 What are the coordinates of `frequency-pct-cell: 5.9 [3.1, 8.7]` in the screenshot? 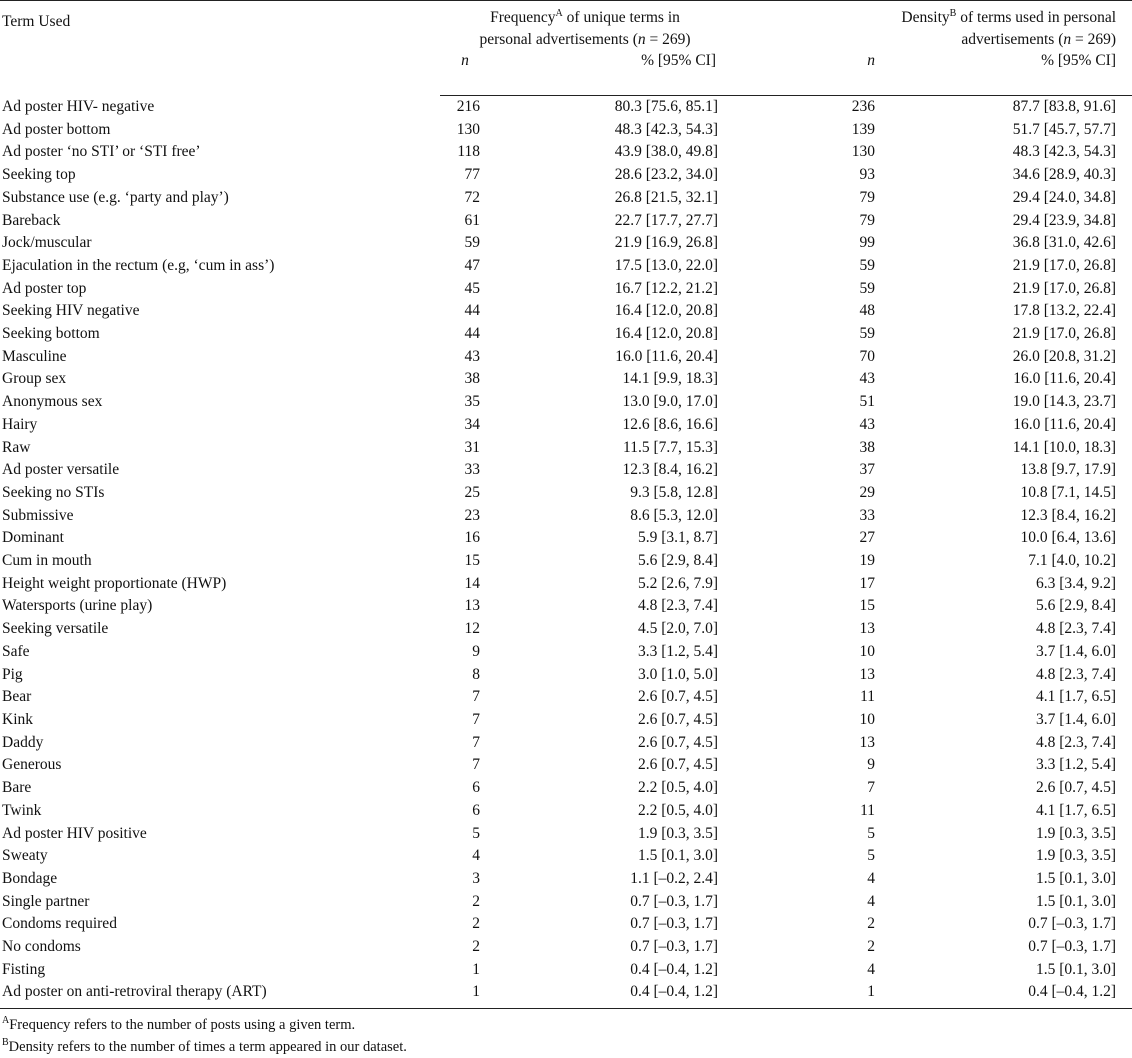 It's located at (678, 538).